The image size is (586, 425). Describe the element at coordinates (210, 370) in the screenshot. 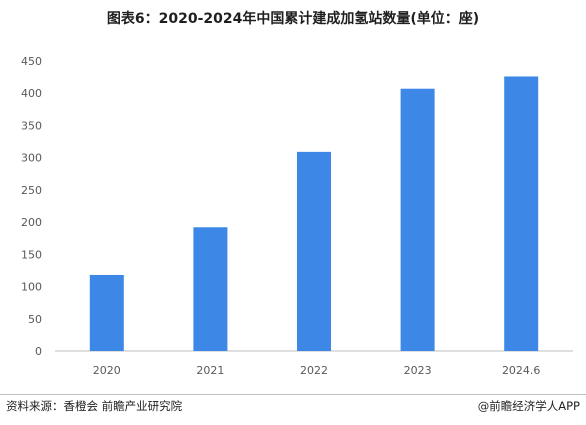

I see `x-tick-label: 2021` at that location.